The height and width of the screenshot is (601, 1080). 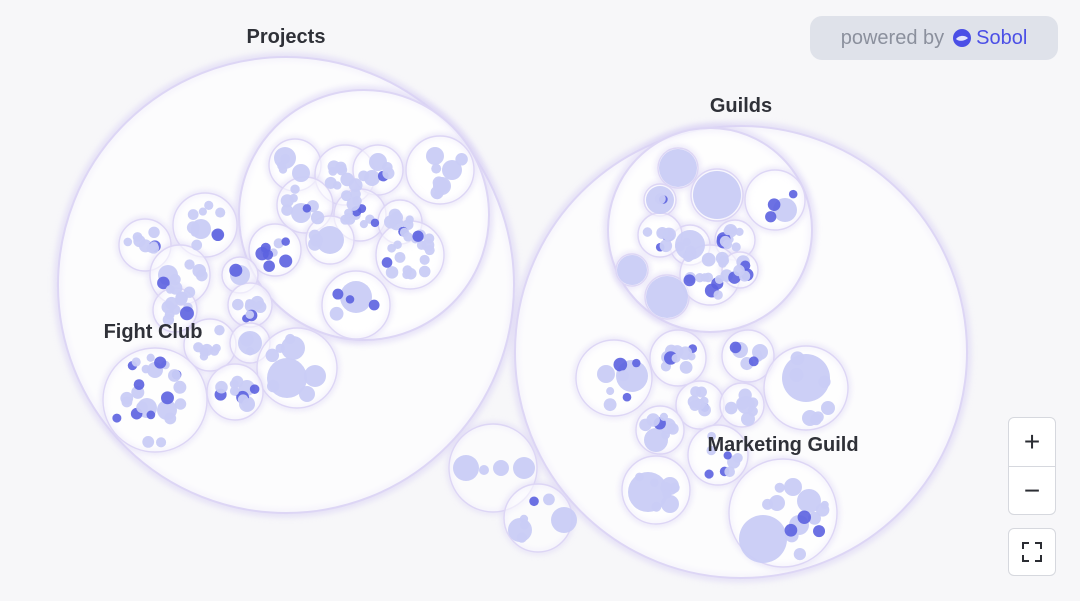 What do you see at coordinates (741, 106) in the screenshot?
I see `group-label-guilds: Guilds` at bounding box center [741, 106].